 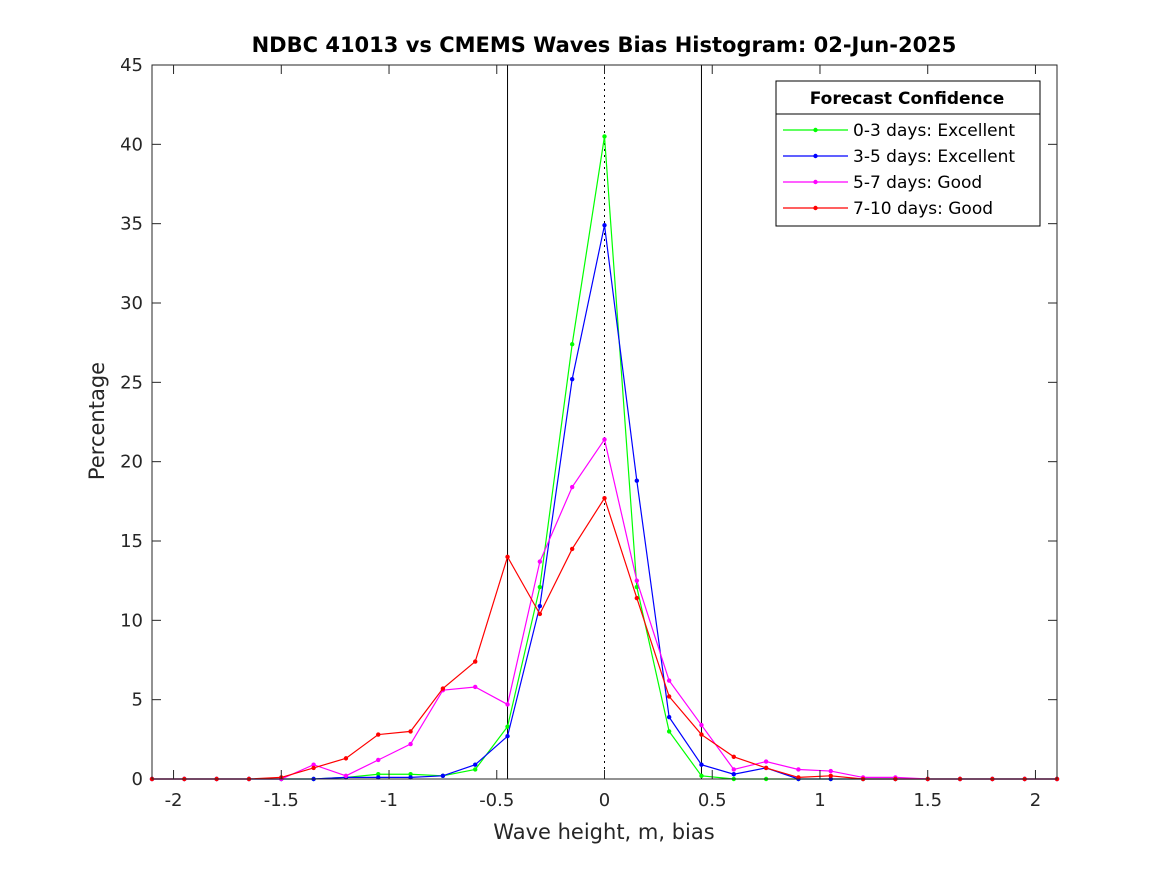 What do you see at coordinates (131, 224) in the screenshot?
I see `y-tick-label: 35` at bounding box center [131, 224].